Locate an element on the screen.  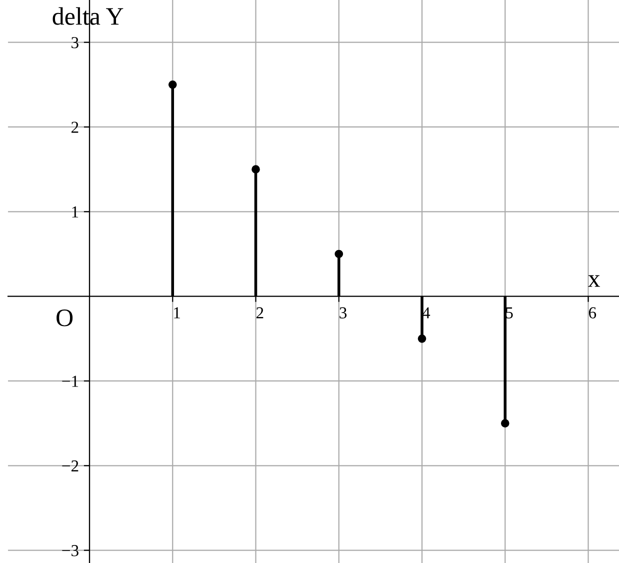
x-tick-label: 2 is located at coordinates (260, 312).